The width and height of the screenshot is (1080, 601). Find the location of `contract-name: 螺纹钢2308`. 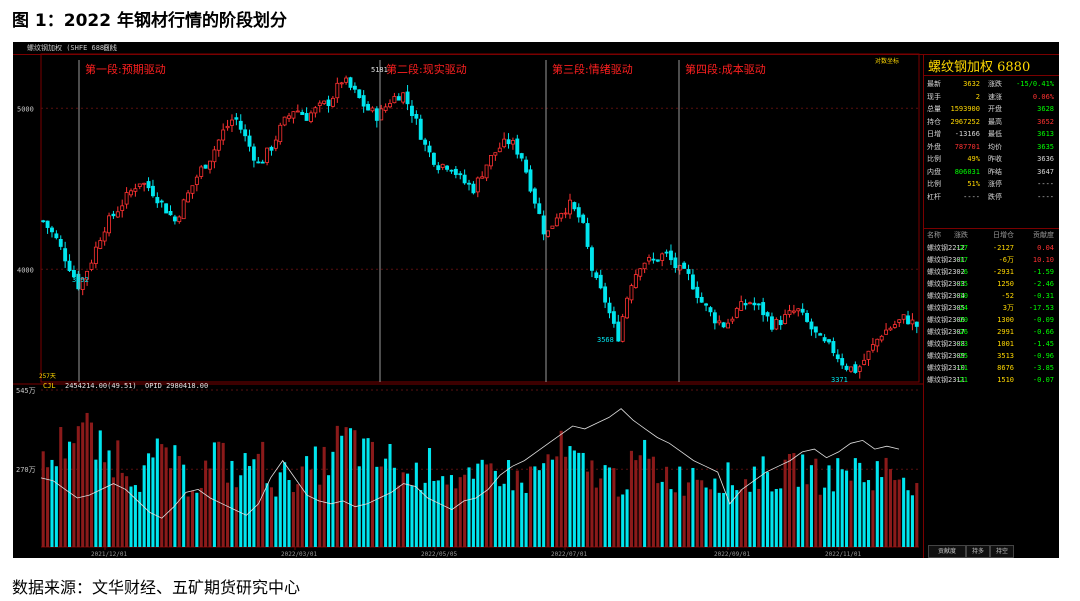

contract-name: 螺纹钢2308 is located at coordinates (946, 344).